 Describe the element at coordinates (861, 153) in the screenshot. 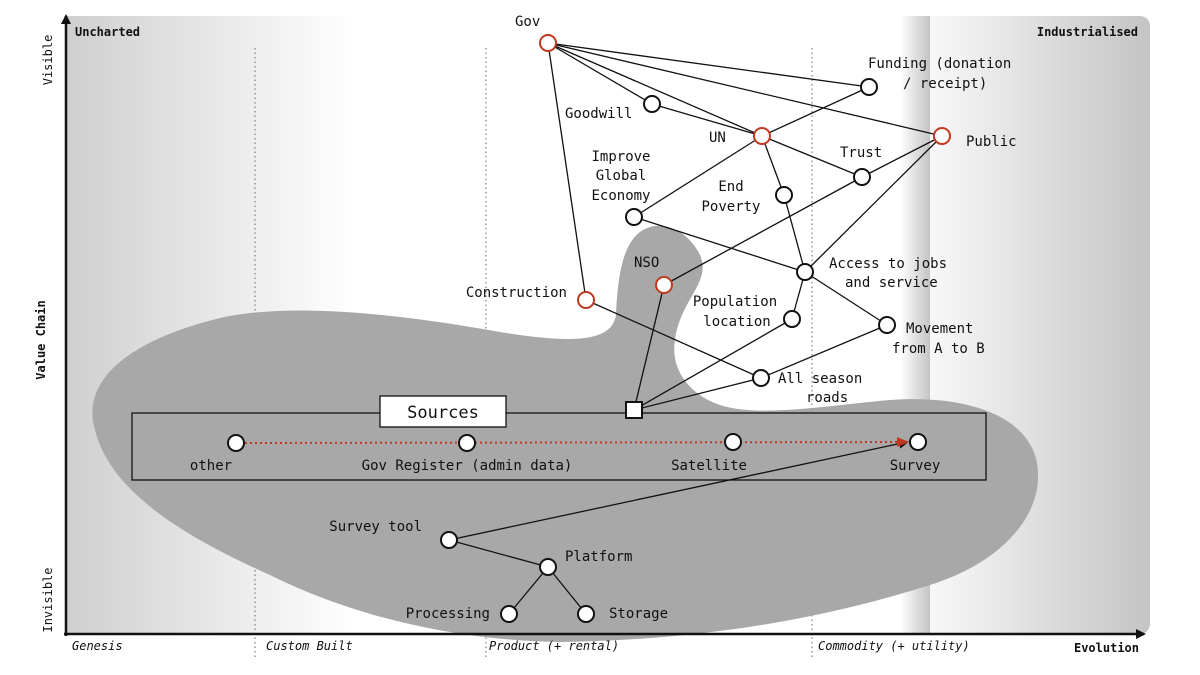

I see `label-trust: Trust` at that location.